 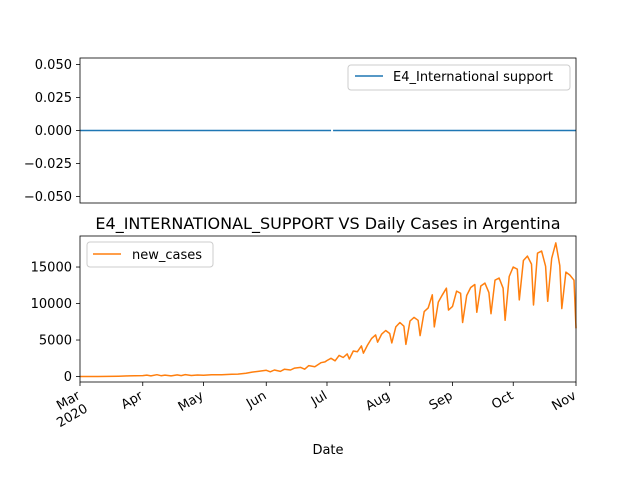 What do you see at coordinates (48, 197) in the screenshot?
I see `y-tick-label: −0.050` at bounding box center [48, 197].